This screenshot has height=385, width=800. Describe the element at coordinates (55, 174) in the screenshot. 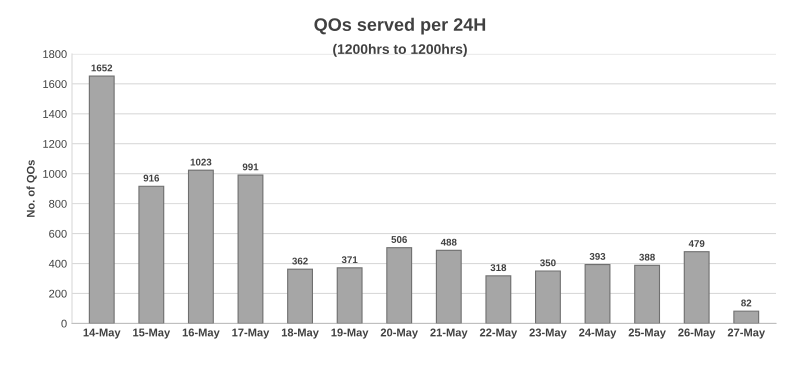

I see `y-tick-label: 1000` at that location.